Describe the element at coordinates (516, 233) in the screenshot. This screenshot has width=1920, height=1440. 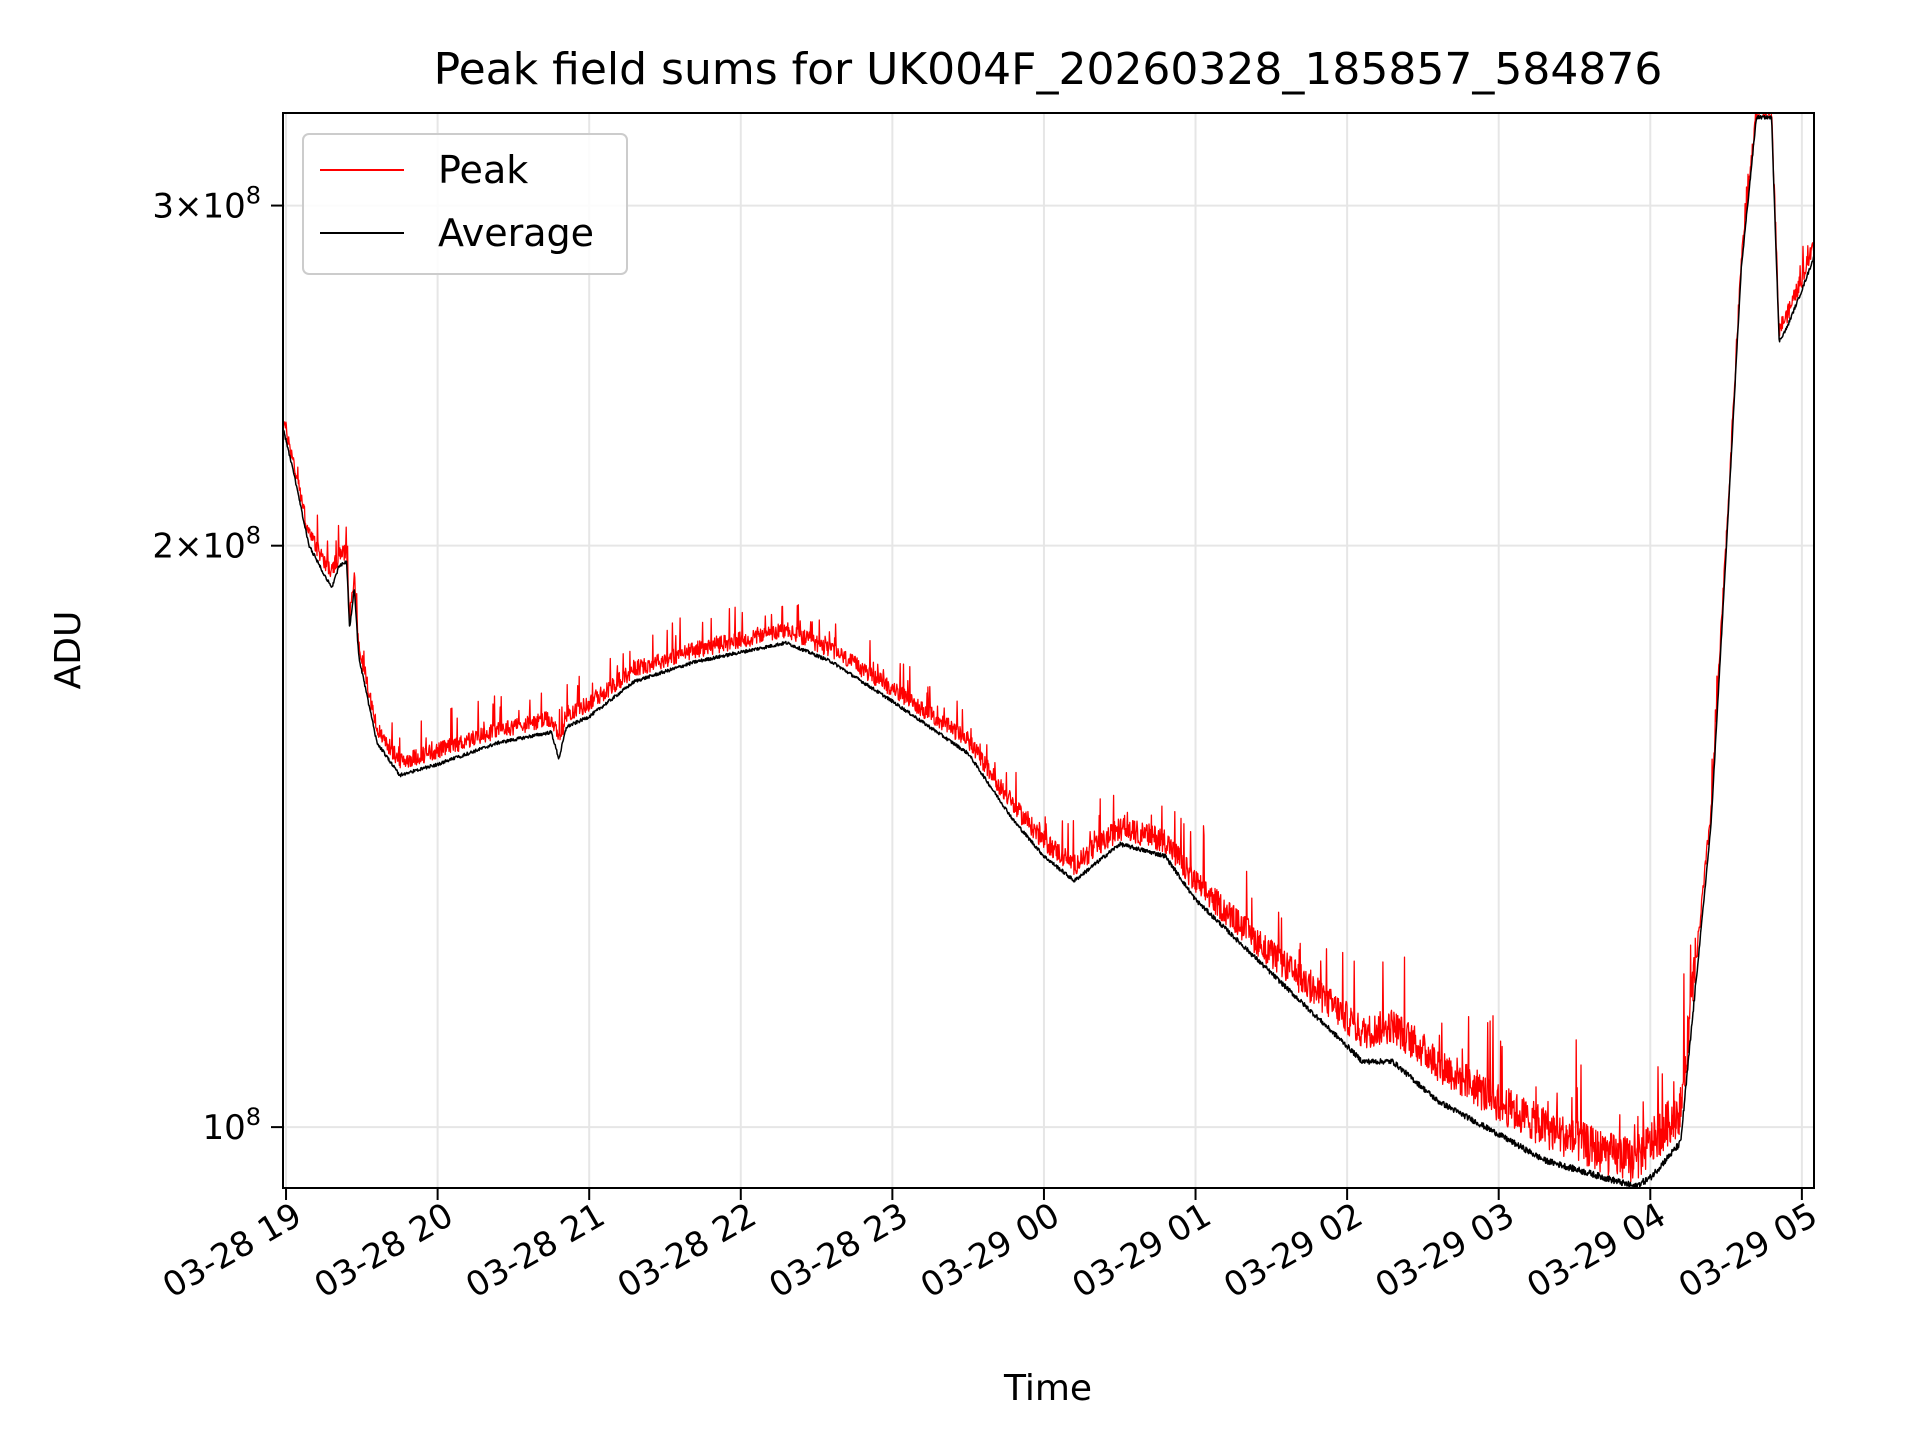
I see `legend-label-average: Average` at that location.